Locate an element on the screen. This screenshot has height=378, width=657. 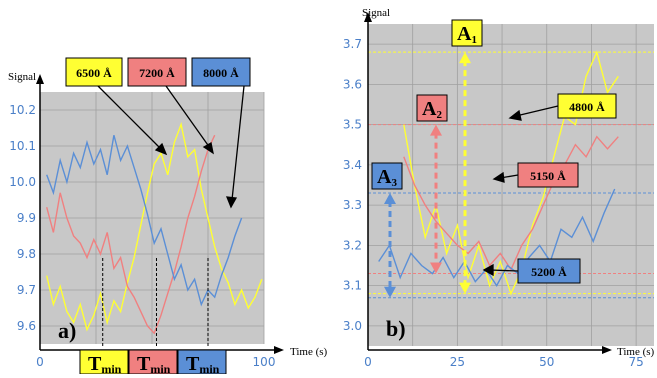
panel-a-tmin-markers is located at coordinates (155, 303).